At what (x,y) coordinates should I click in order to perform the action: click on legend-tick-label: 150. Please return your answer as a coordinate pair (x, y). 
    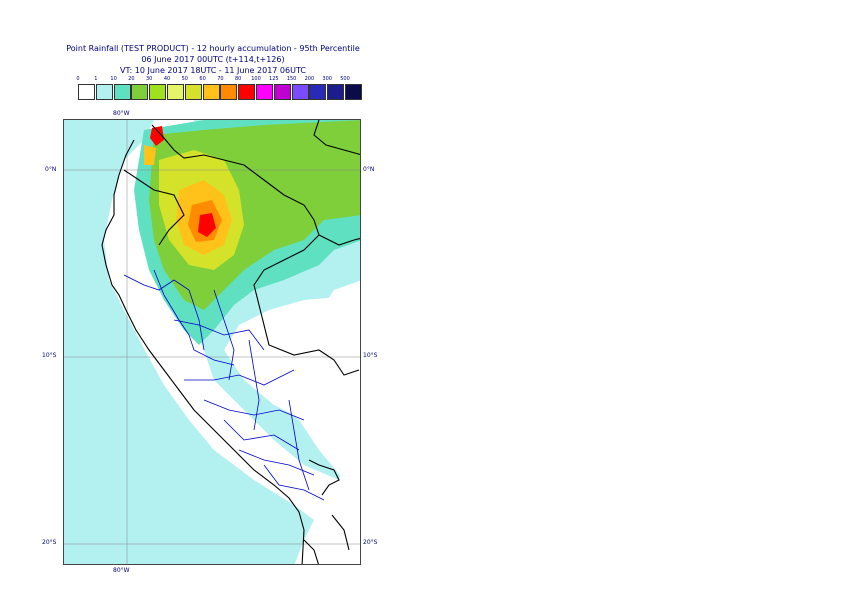
    Looking at the image, I should click on (291, 79).